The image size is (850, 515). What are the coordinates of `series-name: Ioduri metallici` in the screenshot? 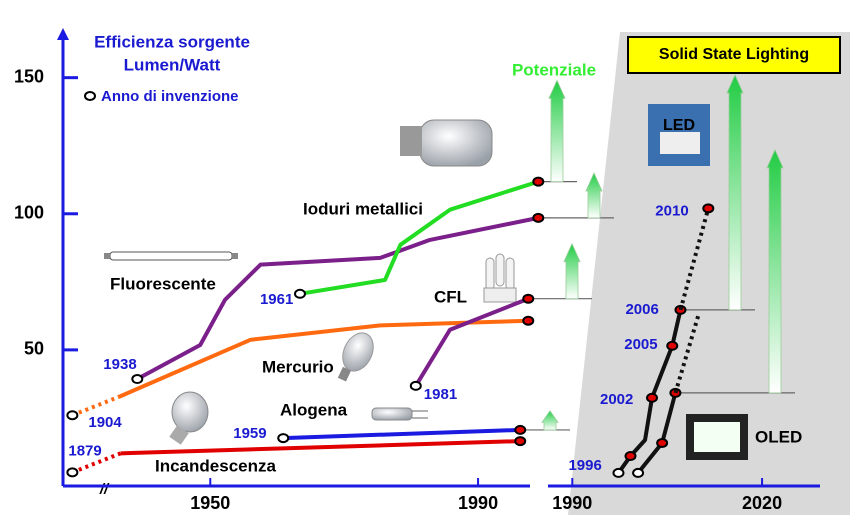 It's located at (363, 208).